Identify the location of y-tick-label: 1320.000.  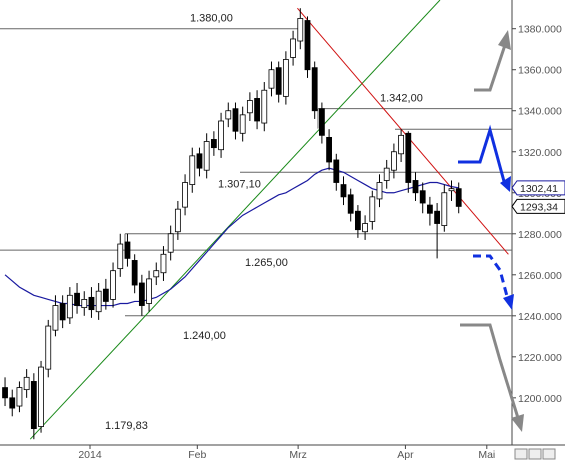
(540, 153).